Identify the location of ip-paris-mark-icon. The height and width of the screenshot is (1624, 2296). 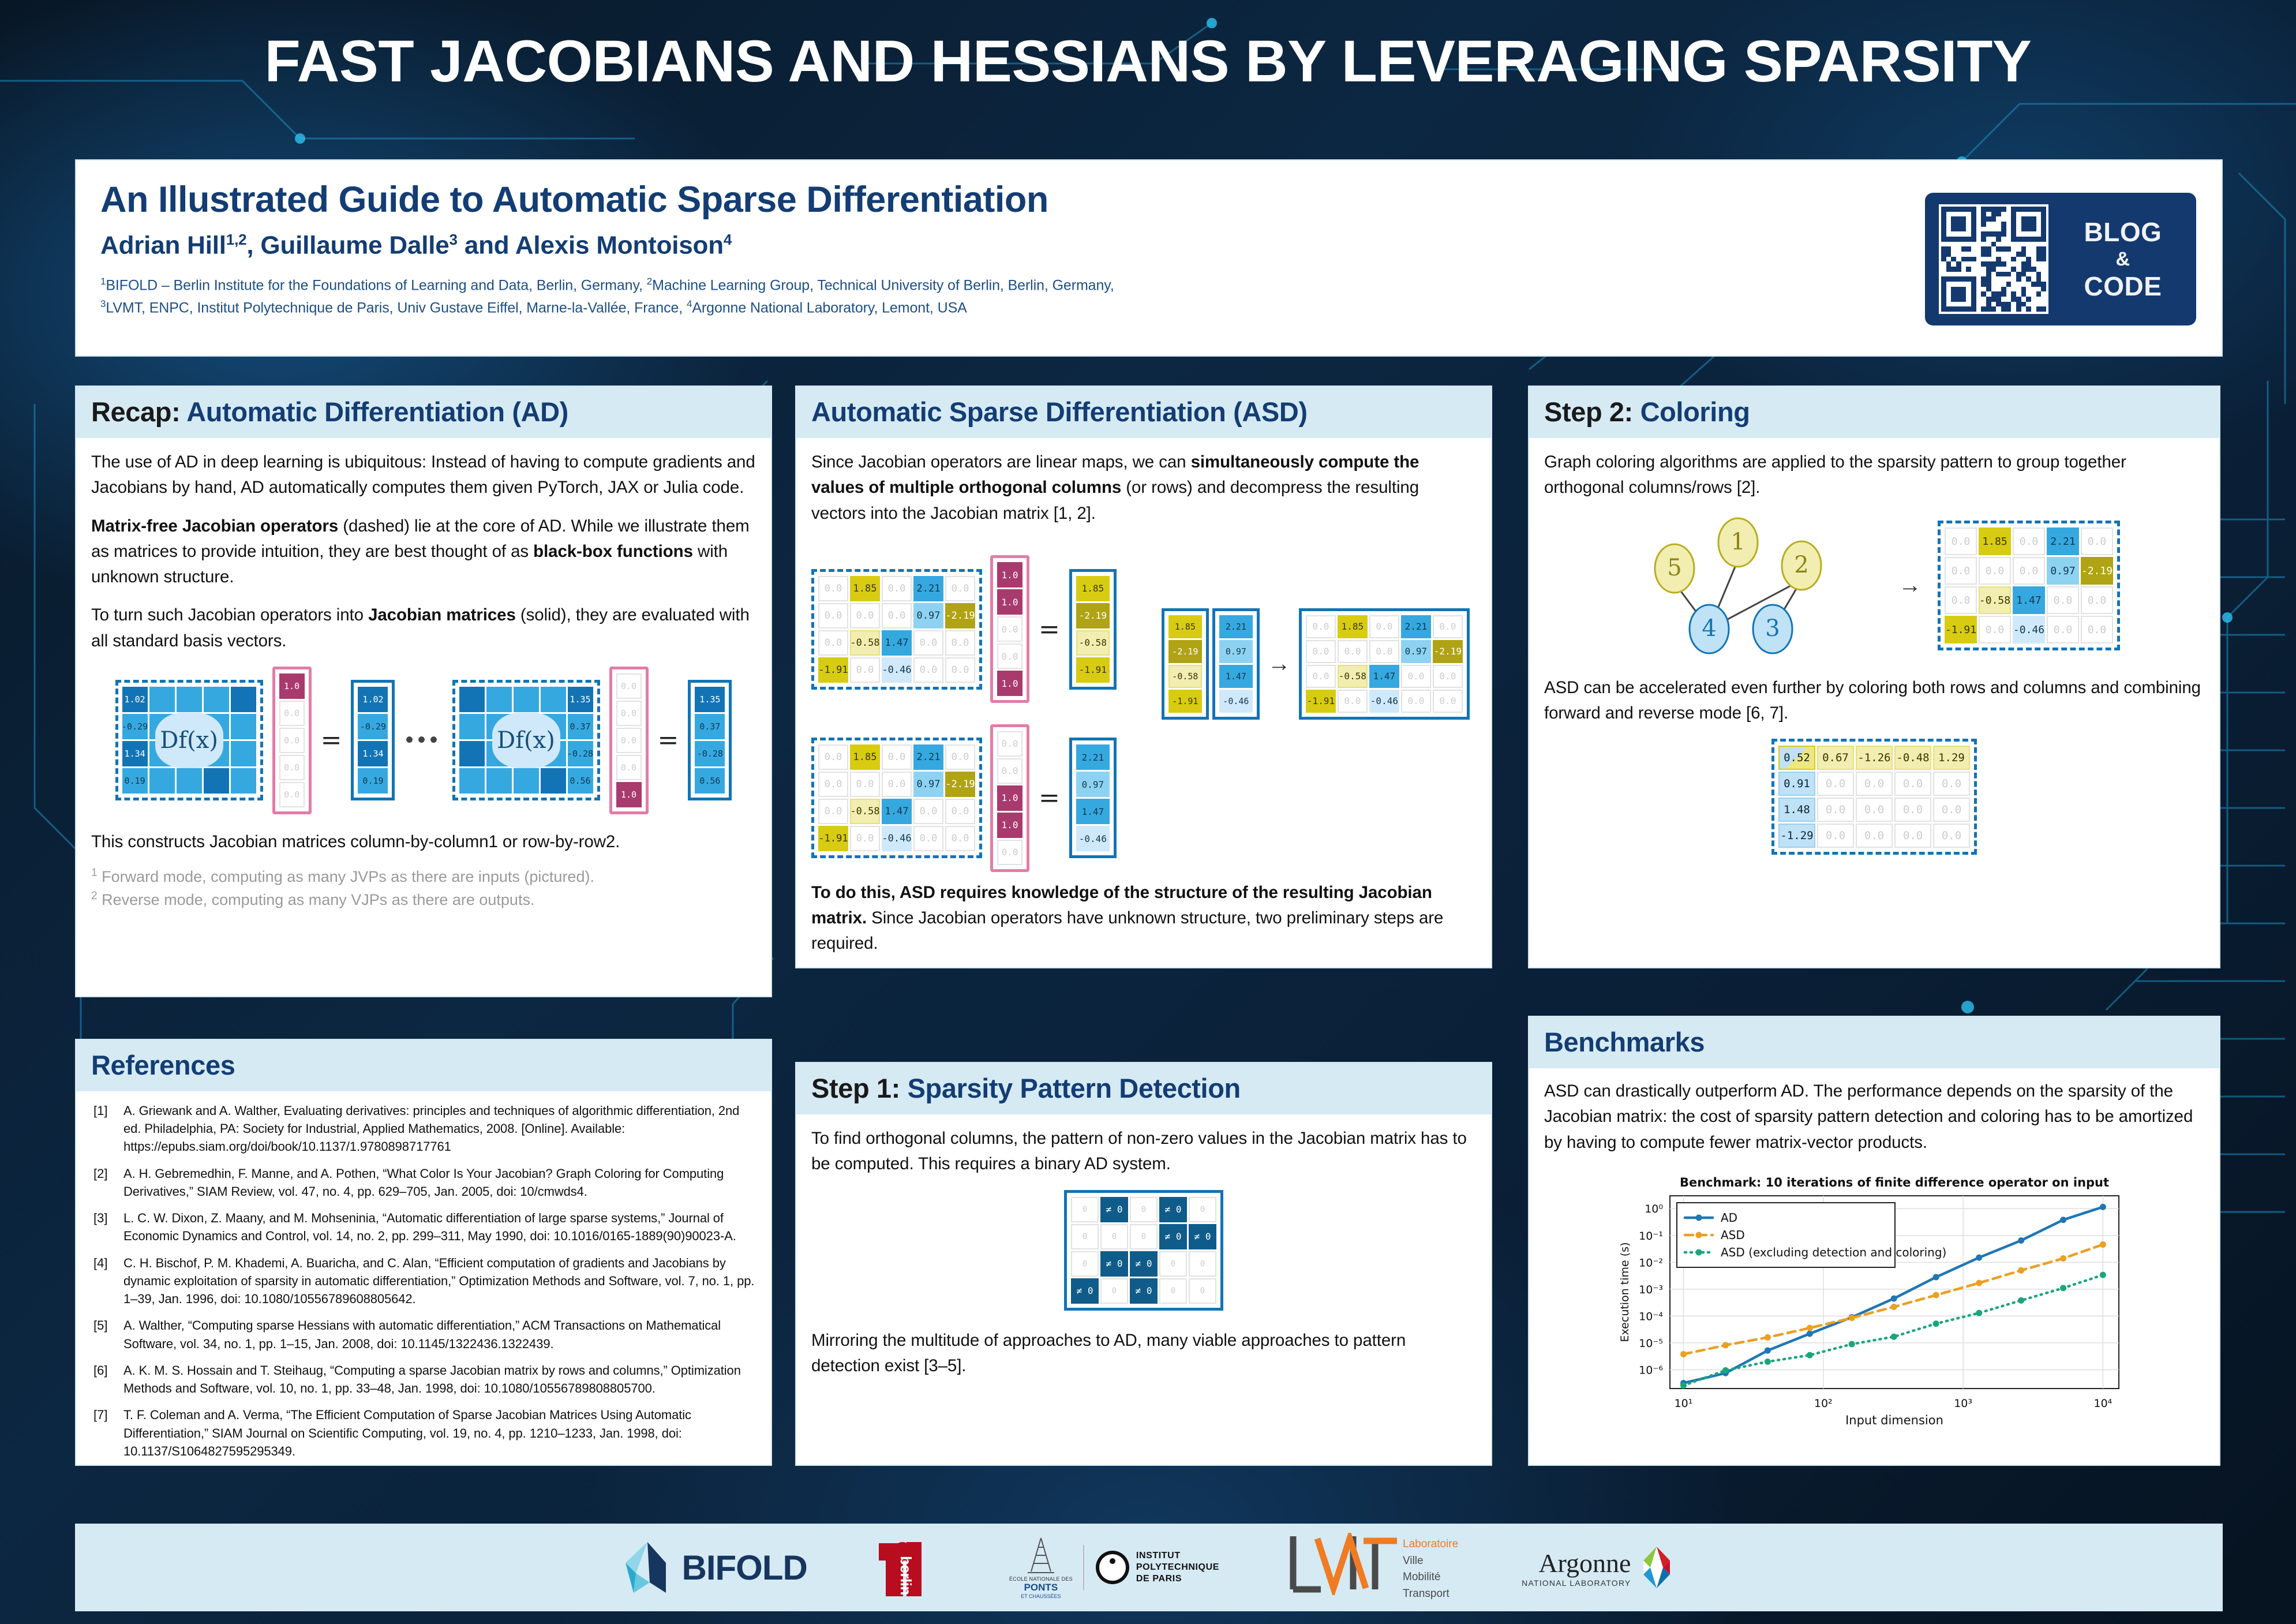
(1112, 1567).